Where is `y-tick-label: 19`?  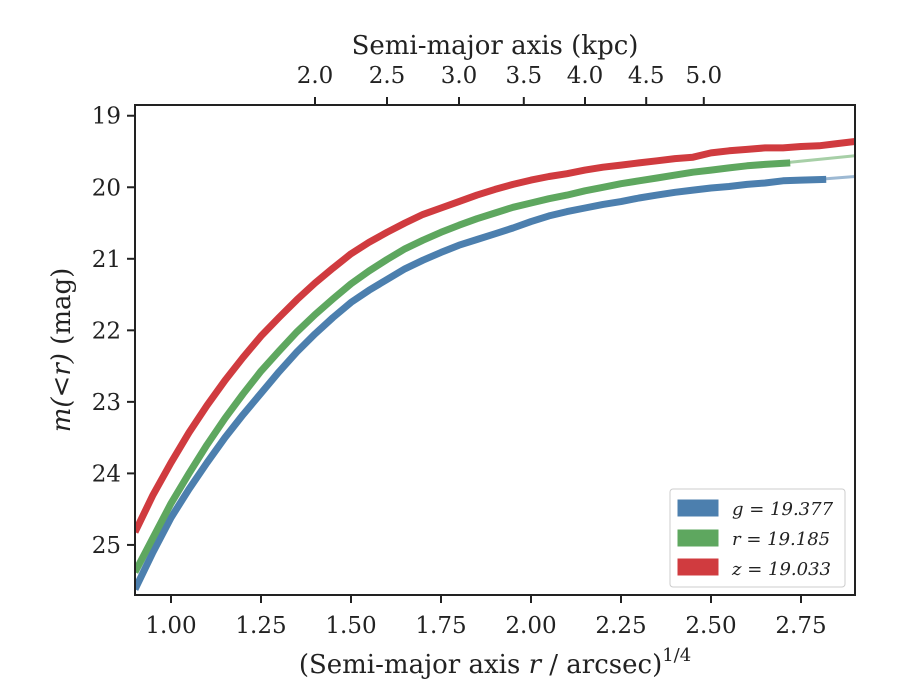
y-tick-label: 19 is located at coordinates (106, 117).